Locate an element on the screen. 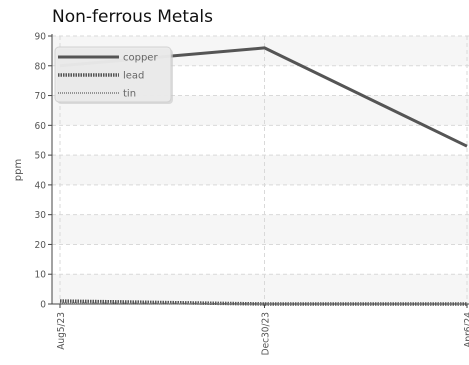  y-axis-label: ppm is located at coordinates (18, 170).